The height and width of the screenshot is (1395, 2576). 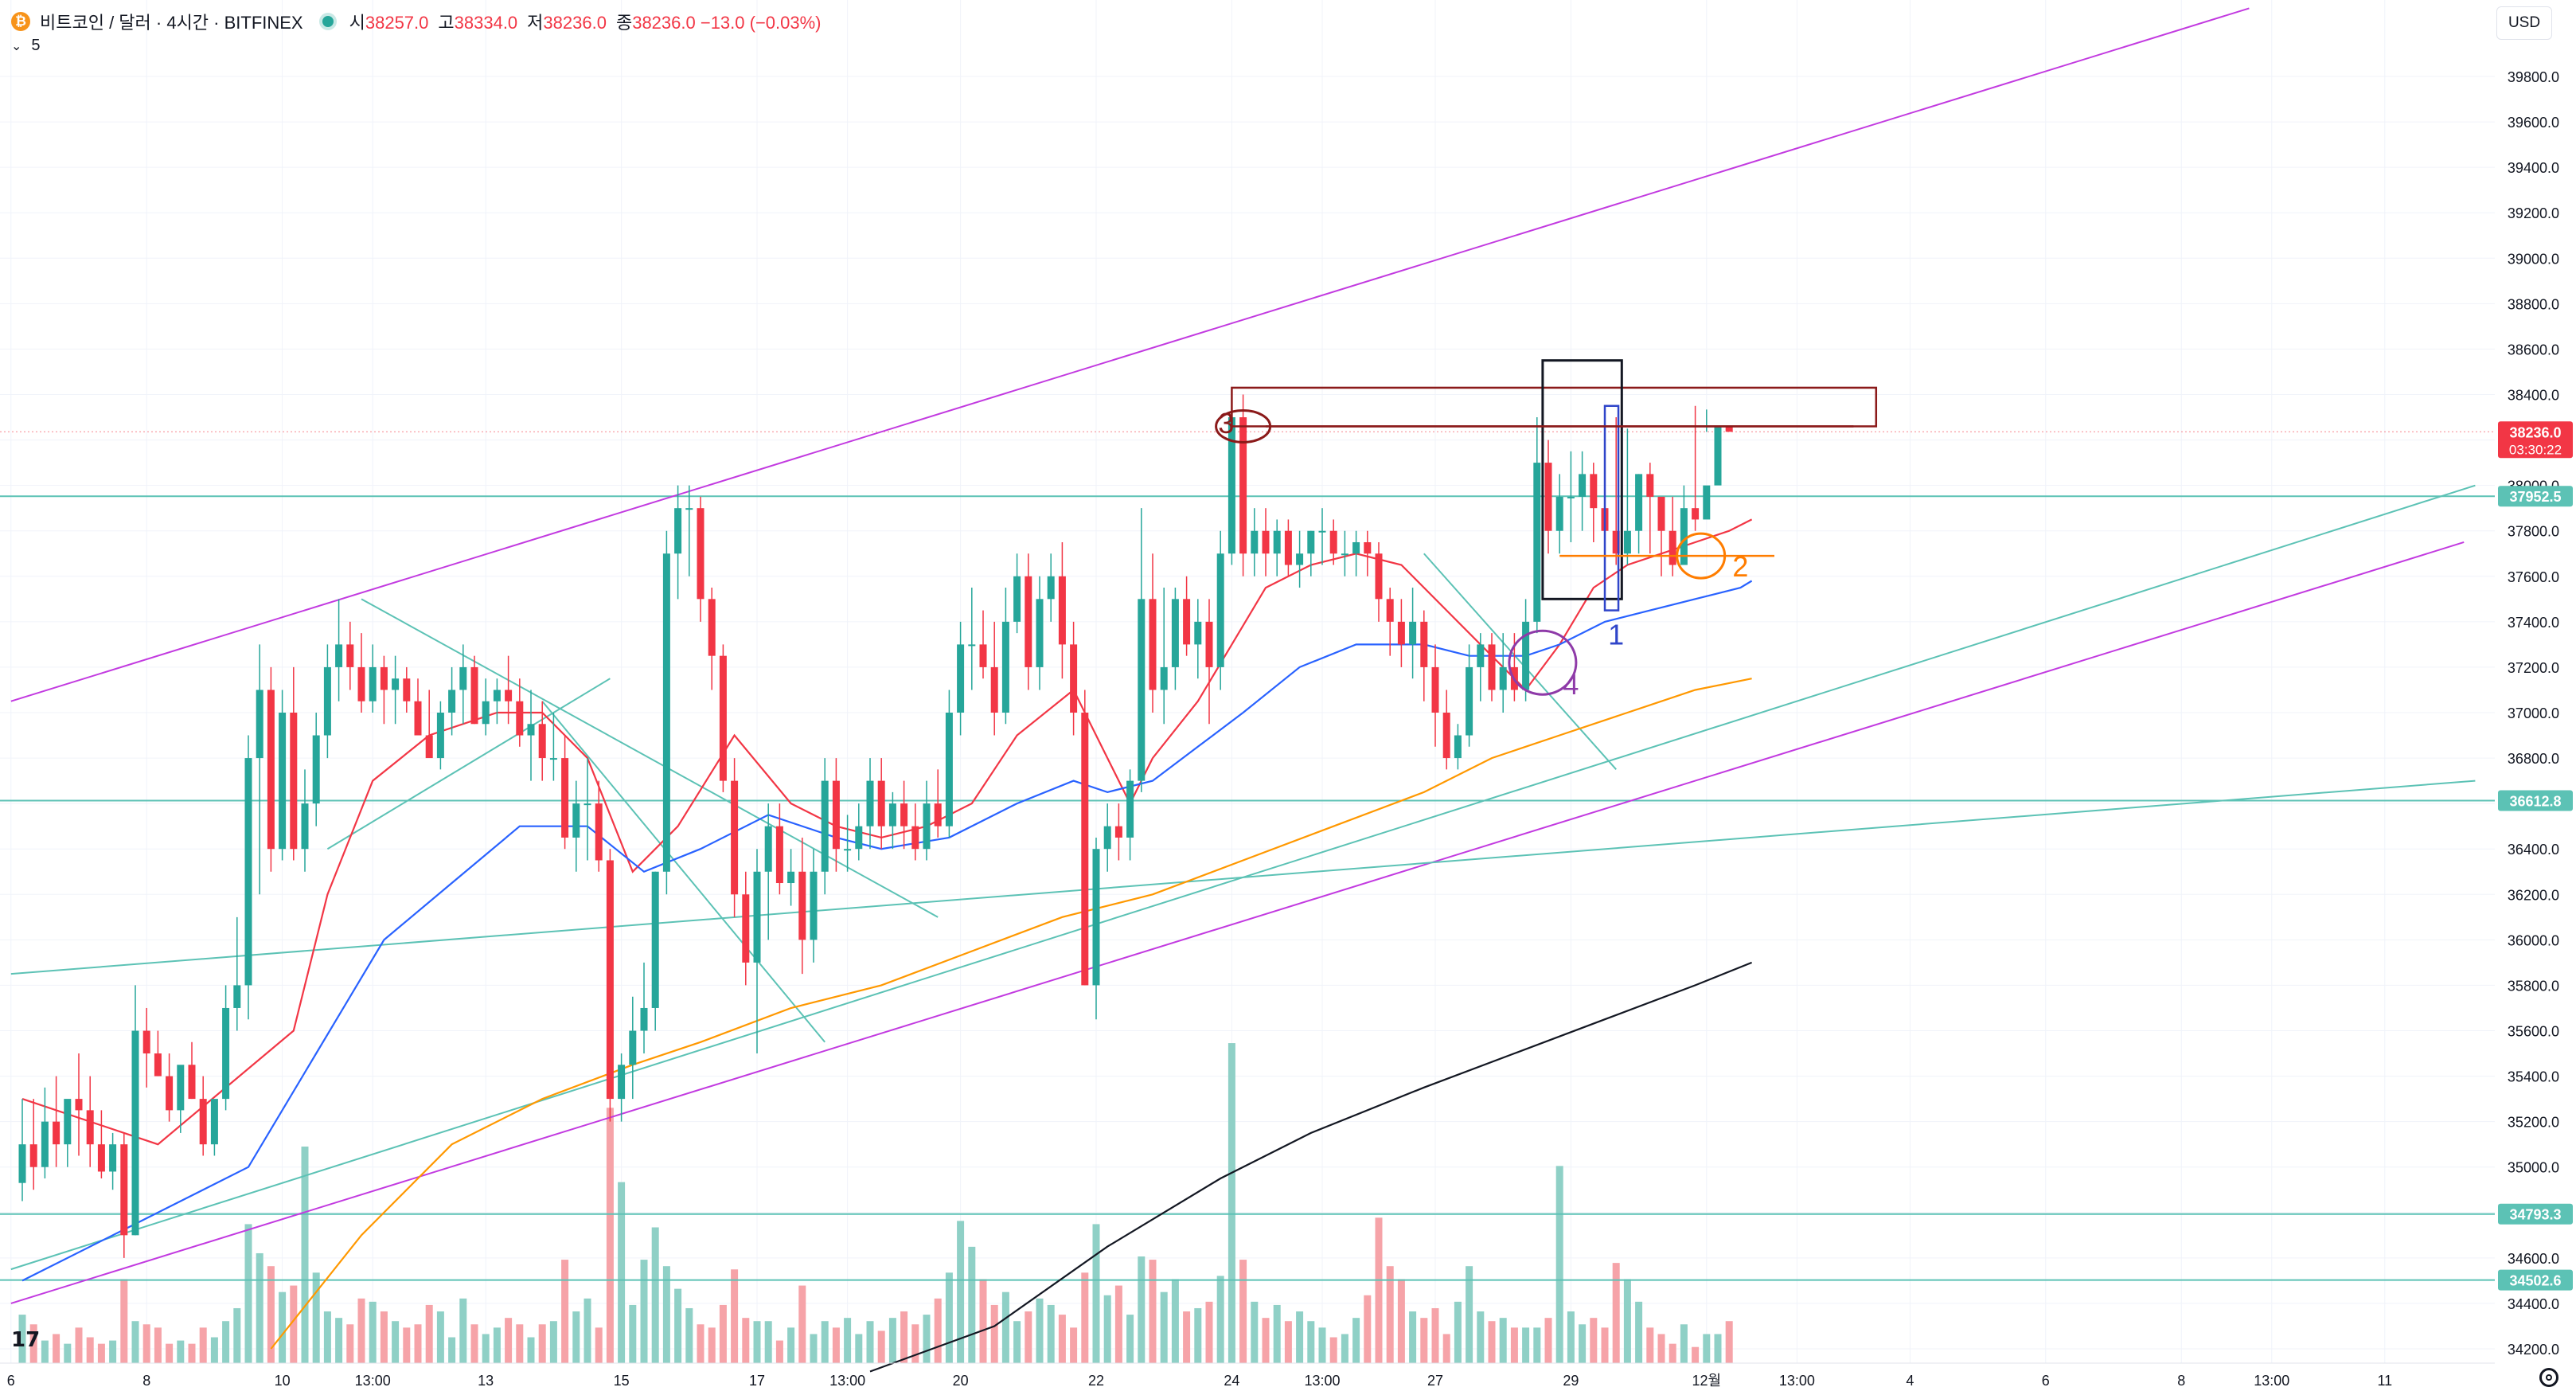 I want to click on bitcoin-icon: ₿, so click(x=20, y=21).